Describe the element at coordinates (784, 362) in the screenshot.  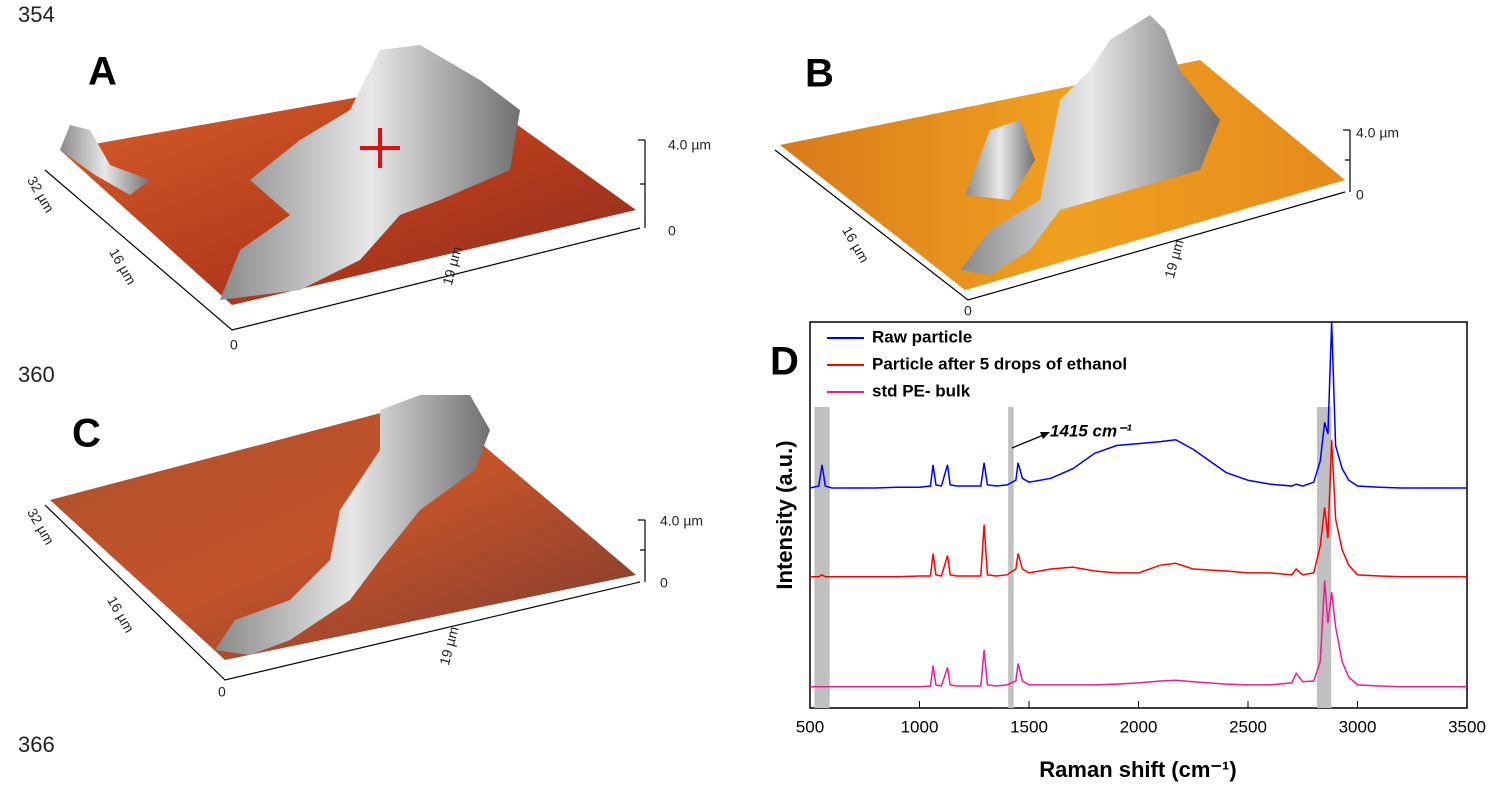
I see `panel-label: D` at that location.